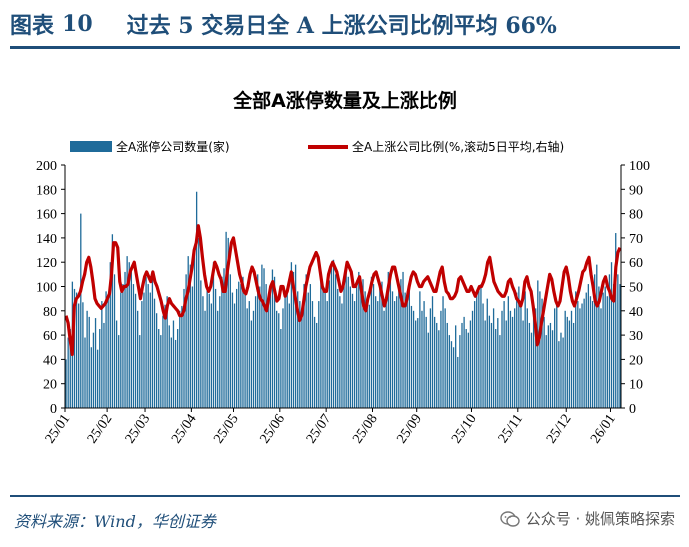 The image size is (689, 547). I want to click on x-tick-label: 25/07, so click(319, 429).